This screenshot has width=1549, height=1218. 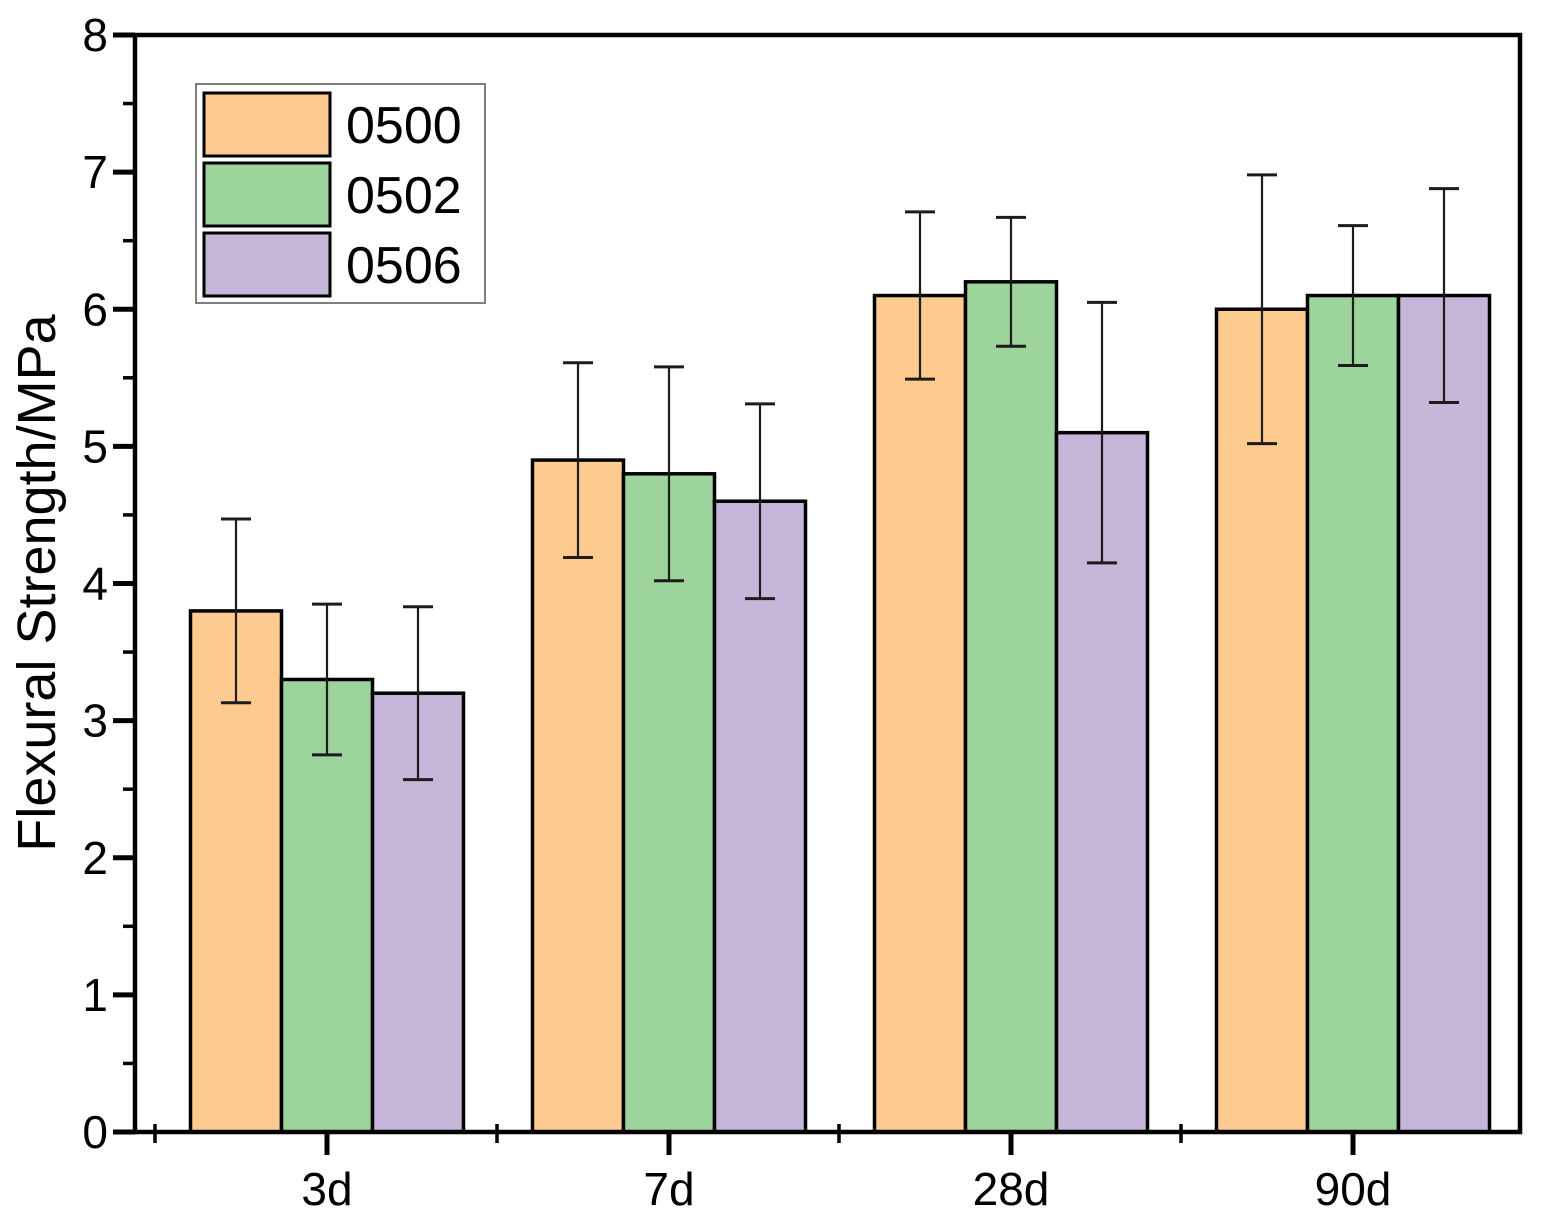 What do you see at coordinates (1011, 707) in the screenshot?
I see `bar-0502-28d` at bounding box center [1011, 707].